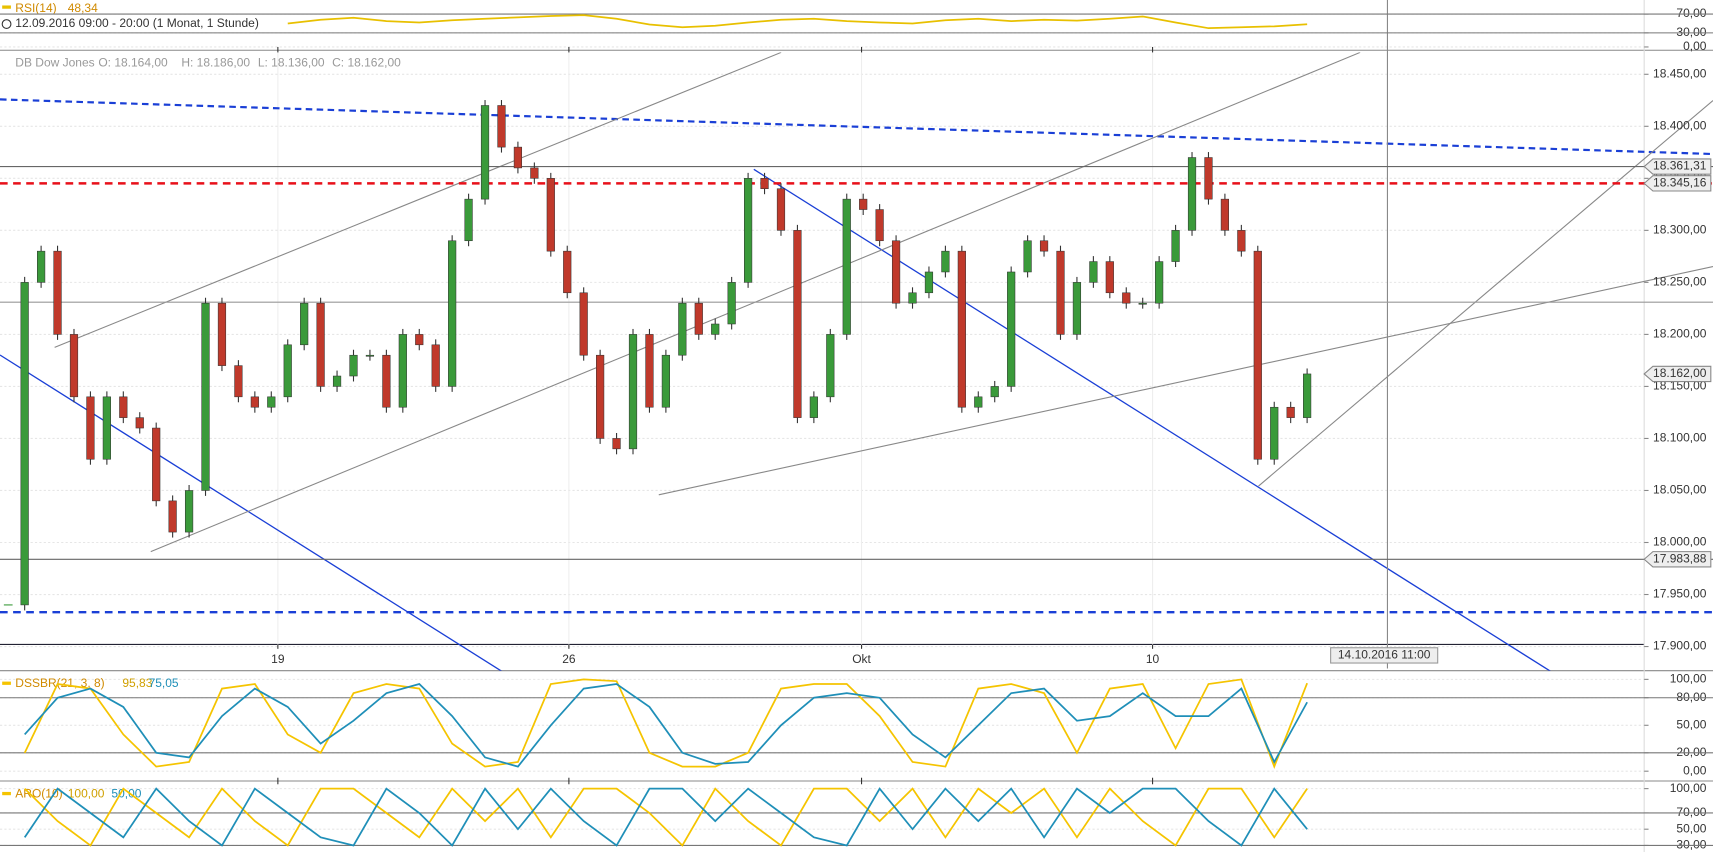  I want to click on price-tag-label: 18.345,16, so click(1680, 183).